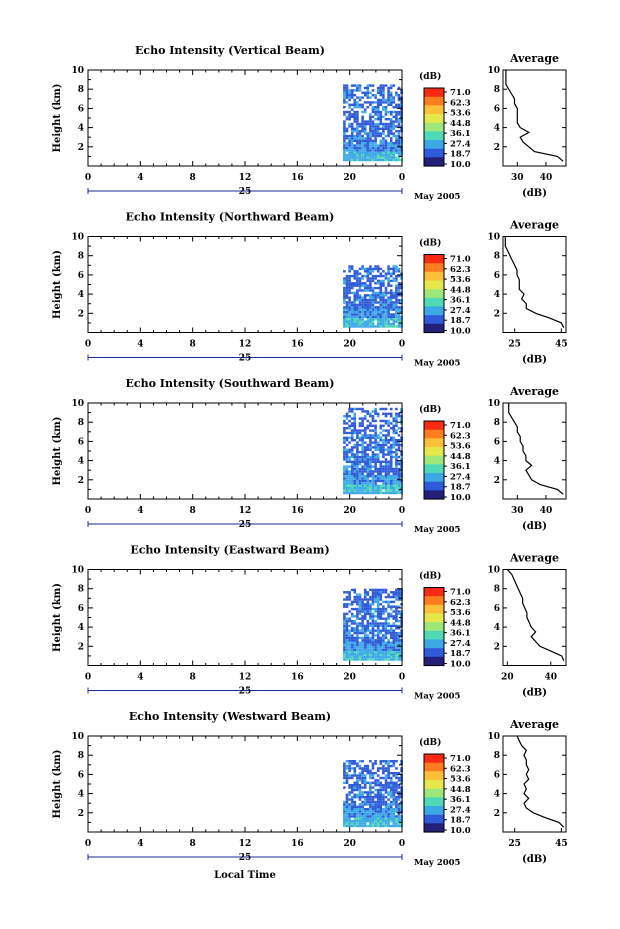  What do you see at coordinates (81, 109) in the screenshot?
I see `y-tick-label: 6` at bounding box center [81, 109].